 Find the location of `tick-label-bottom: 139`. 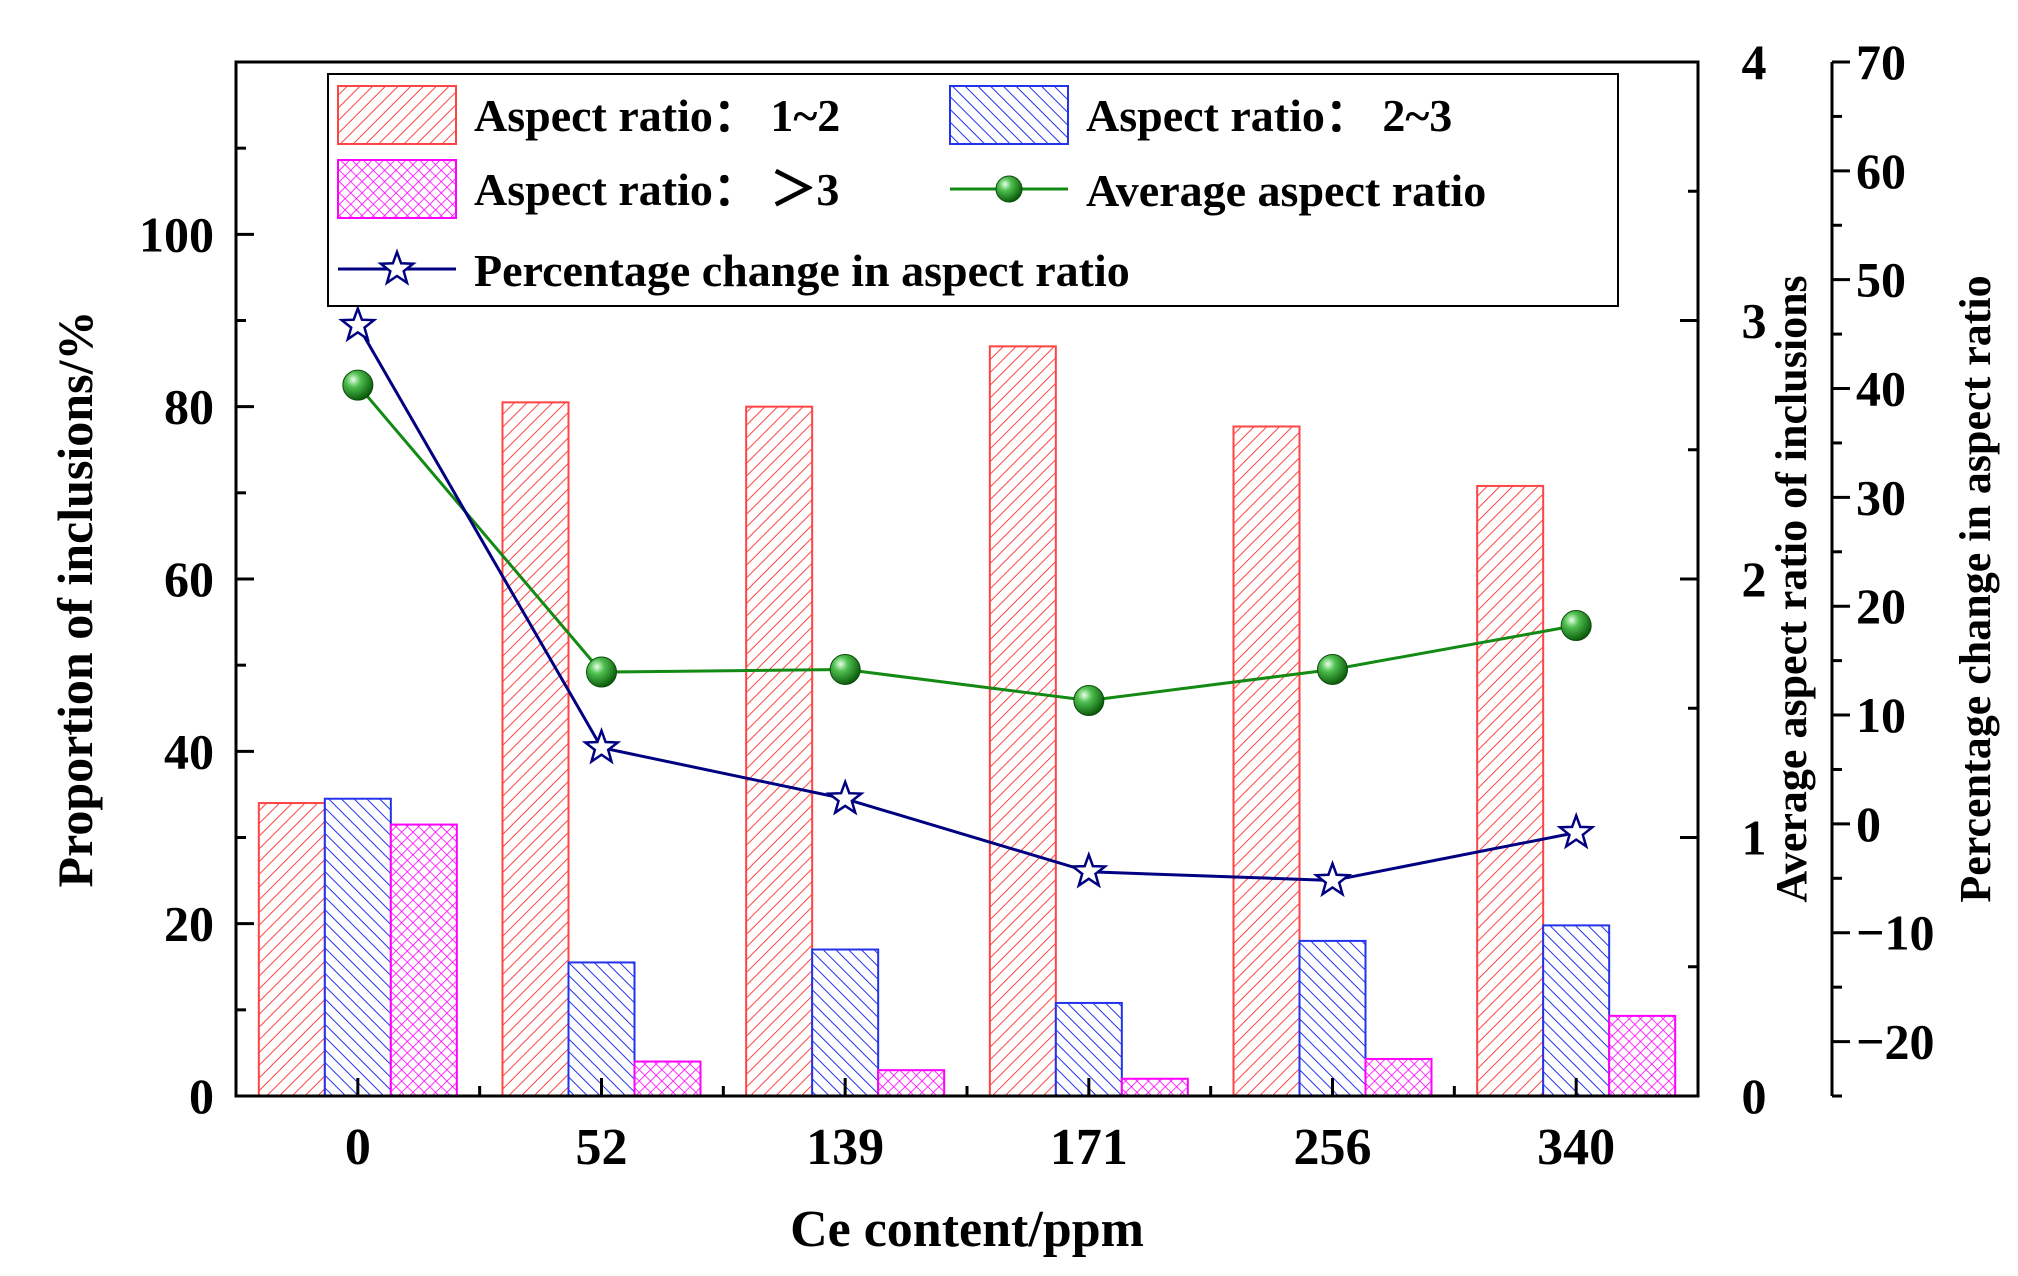

tick-label-bottom: 139 is located at coordinates (845, 1147).